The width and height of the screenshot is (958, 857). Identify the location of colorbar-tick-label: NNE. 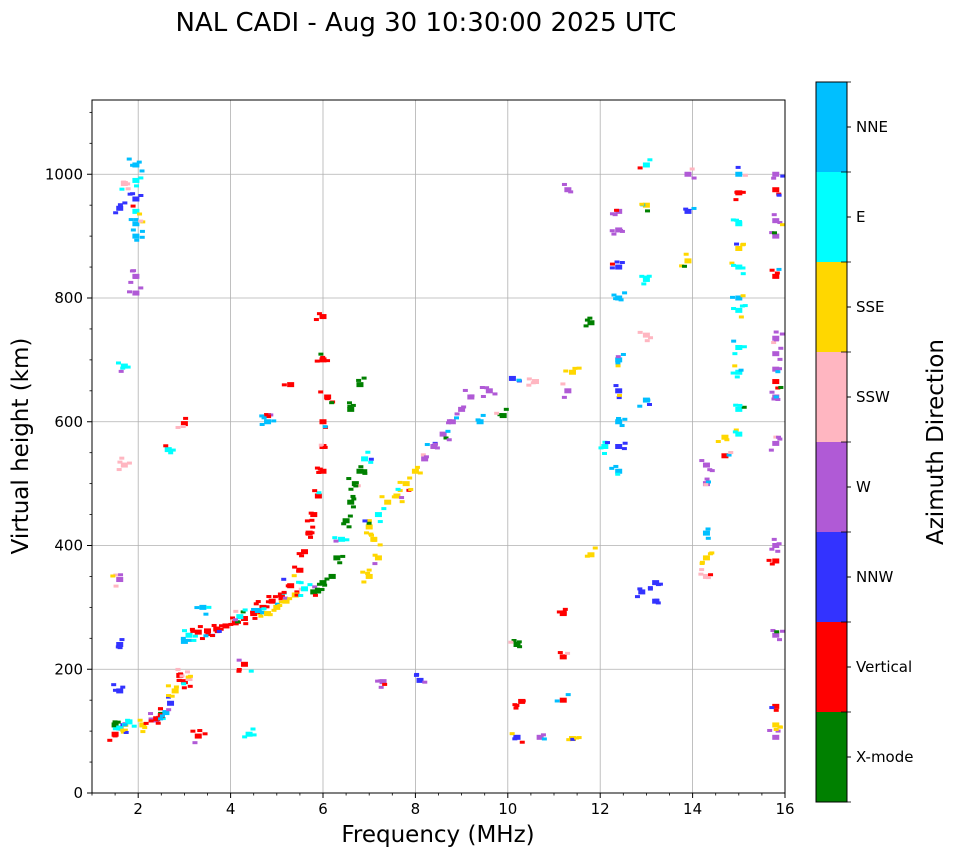
(872, 127).